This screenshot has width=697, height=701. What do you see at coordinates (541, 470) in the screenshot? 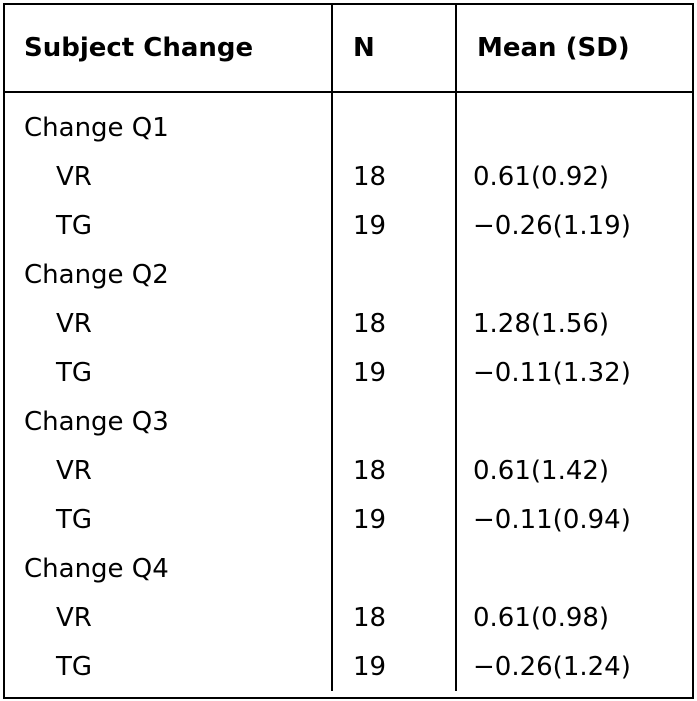
I see `mean-sd-cell: 0.61(1.42)` at bounding box center [541, 470].